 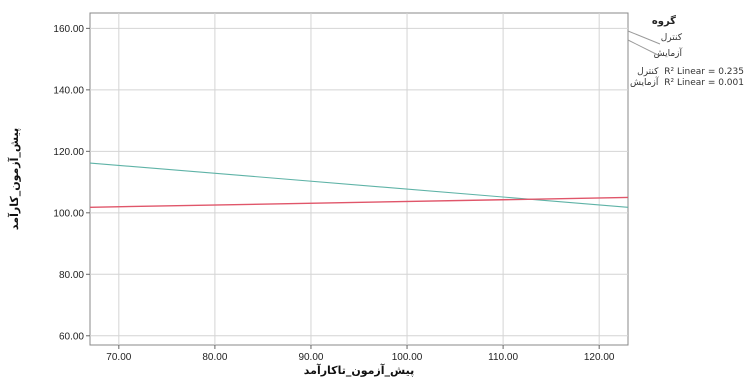 I want to click on x-tick-label: 90.00, so click(x=310, y=357).